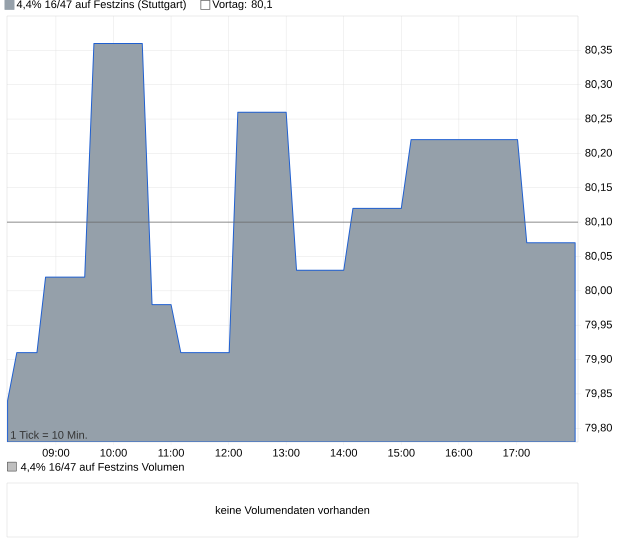 The height and width of the screenshot is (546, 620). What do you see at coordinates (242, 5) in the screenshot?
I see `legend-label: Vortag: 80,1` at bounding box center [242, 5].